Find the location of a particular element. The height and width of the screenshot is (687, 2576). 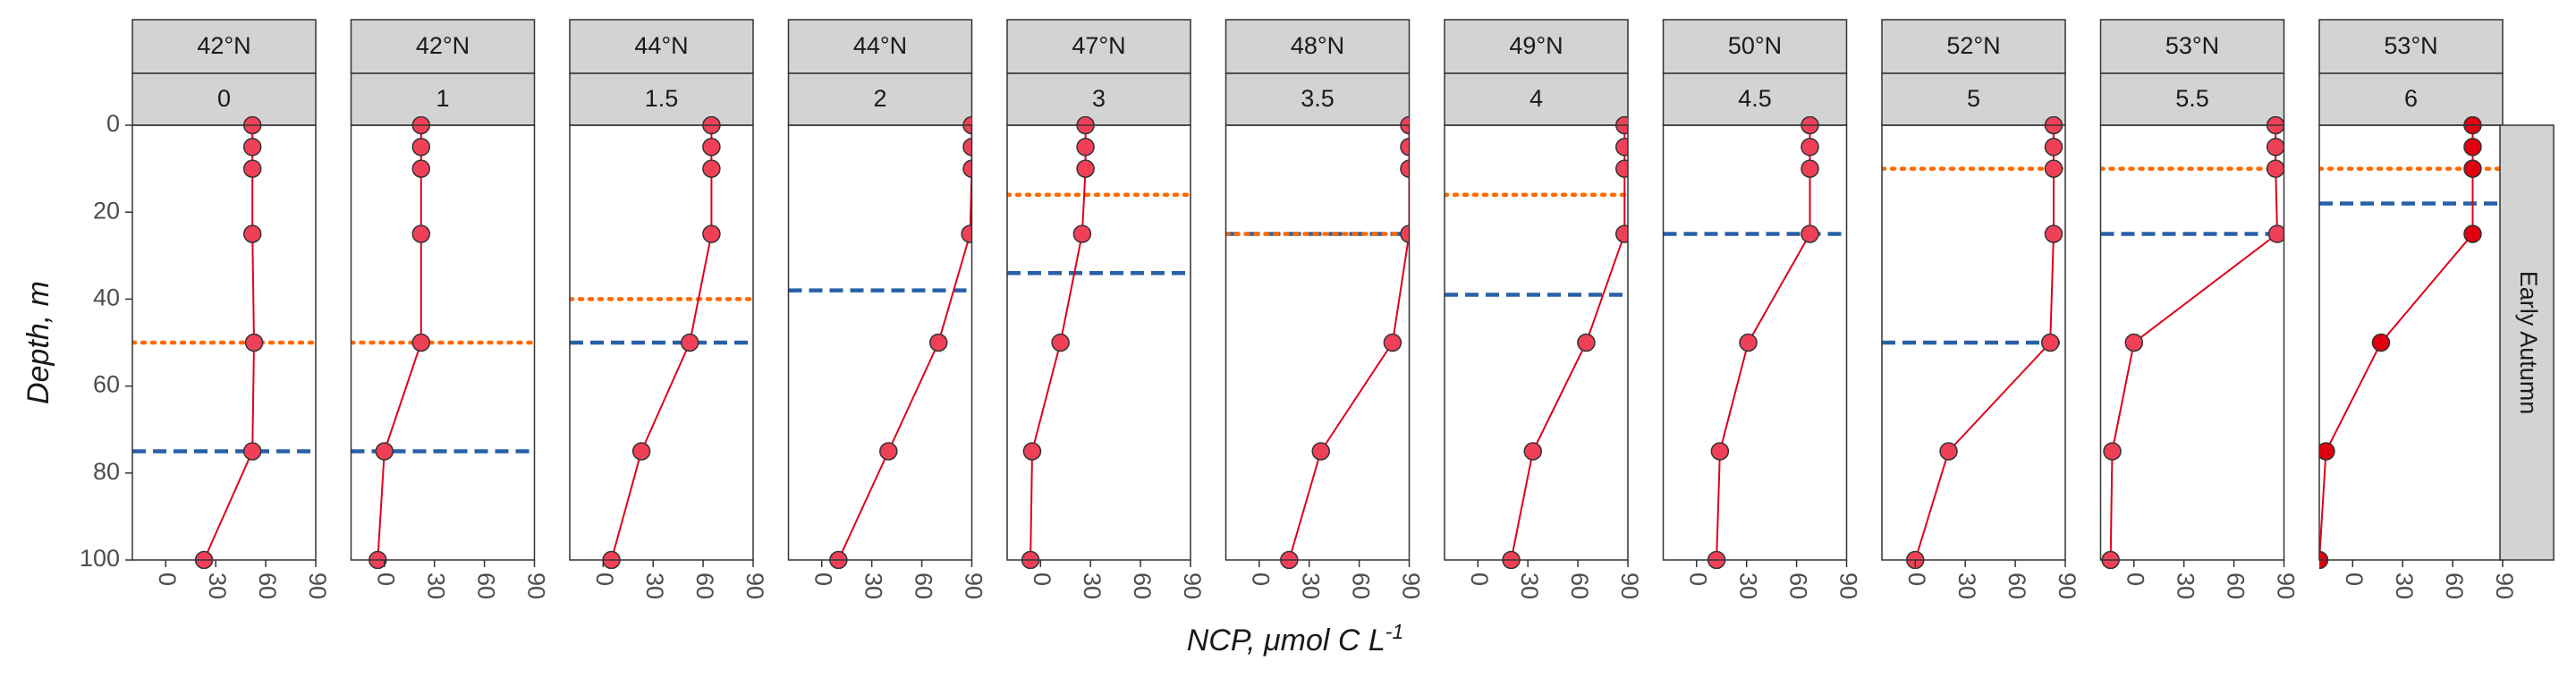

panel-10: 53°N 5.5 0 30 60 90 is located at coordinates (2199, 309).